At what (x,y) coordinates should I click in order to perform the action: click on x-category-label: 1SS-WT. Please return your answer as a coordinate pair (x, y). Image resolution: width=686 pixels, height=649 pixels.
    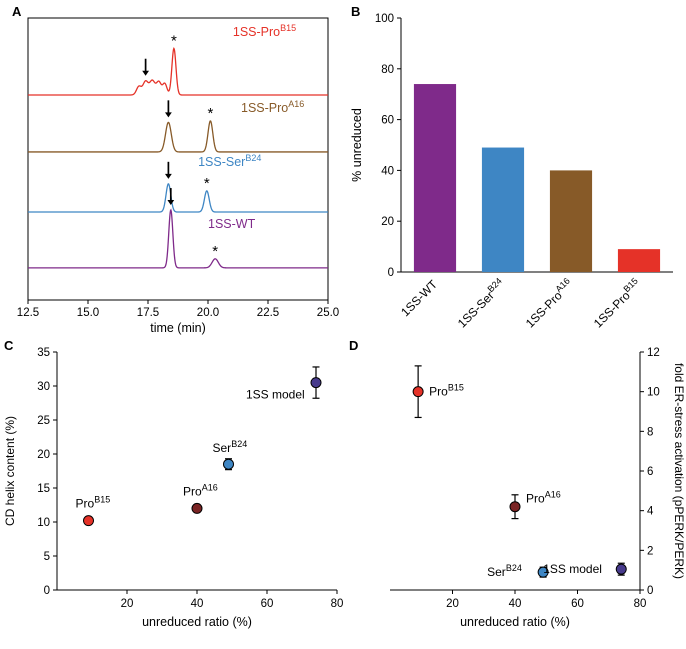
    Looking at the image, I should click on (419, 298).